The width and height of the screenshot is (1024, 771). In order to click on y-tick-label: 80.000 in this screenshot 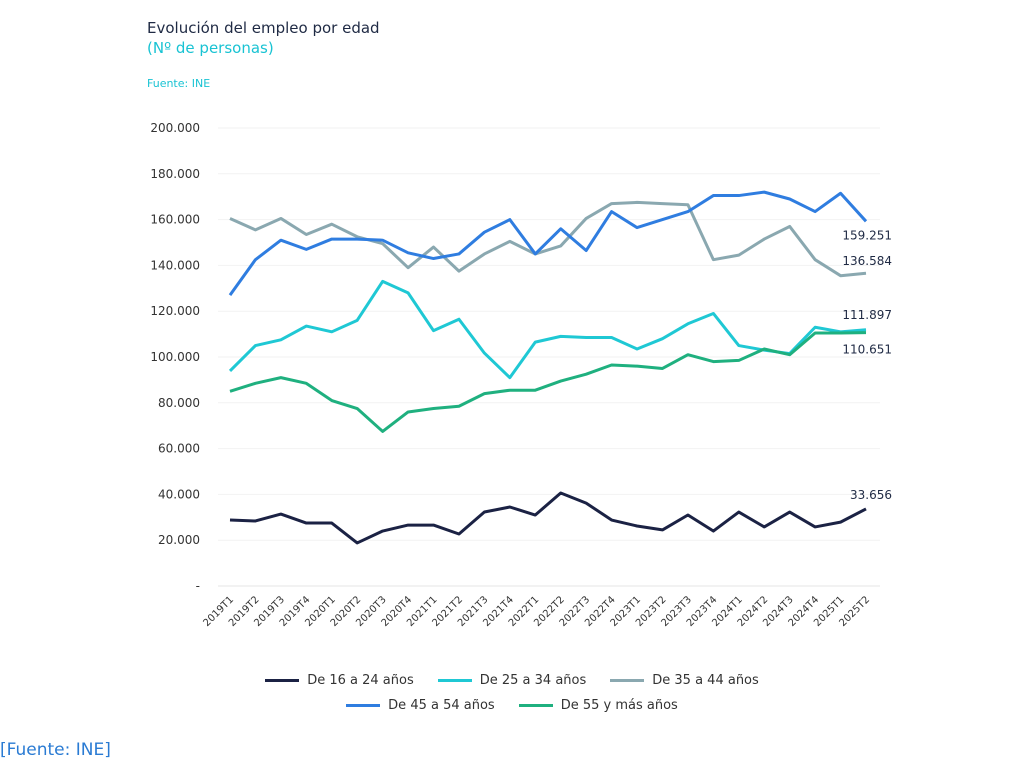, I will do `click(179, 403)`.